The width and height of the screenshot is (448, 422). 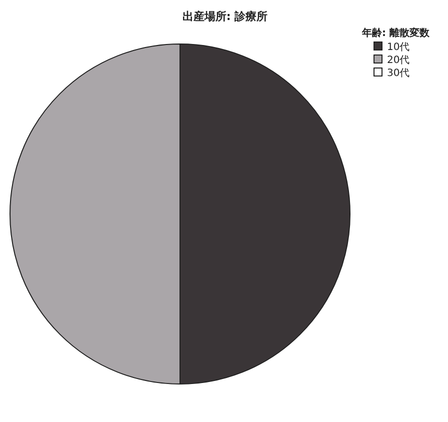 I want to click on legend-label: 30代, so click(x=398, y=73).